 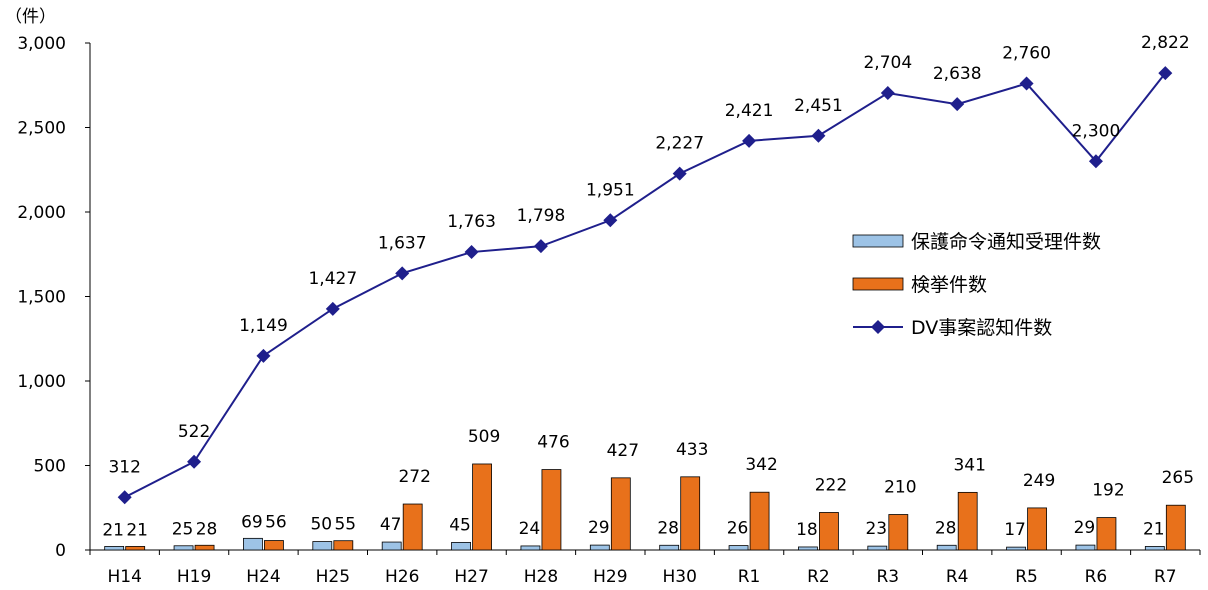 I want to click on x-tick-label: R6, so click(x=1096, y=577).